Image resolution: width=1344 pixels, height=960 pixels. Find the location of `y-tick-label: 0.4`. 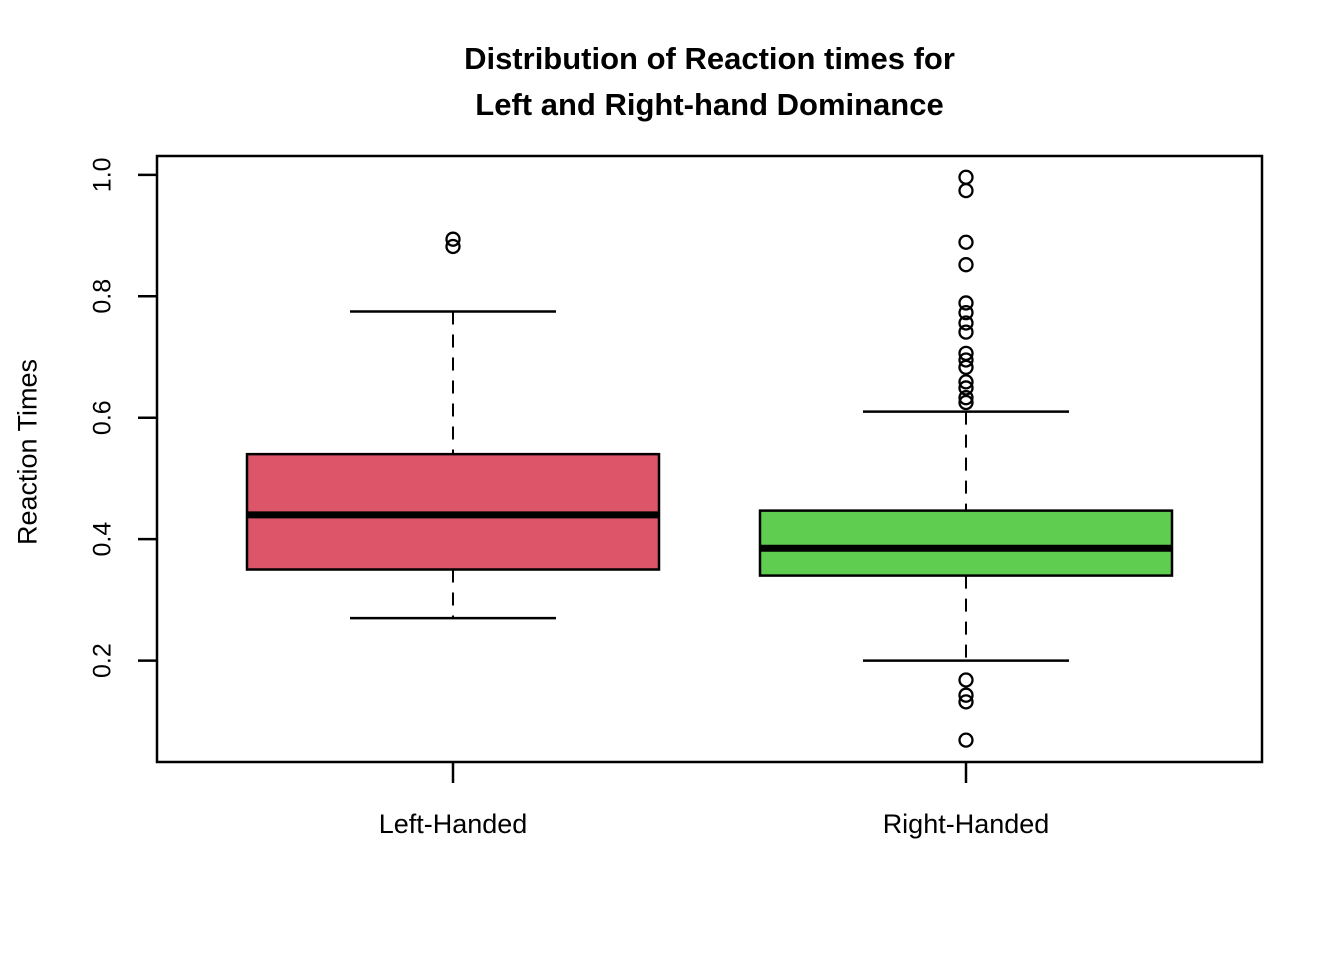

y-tick-label: 0.4 is located at coordinates (103, 539).